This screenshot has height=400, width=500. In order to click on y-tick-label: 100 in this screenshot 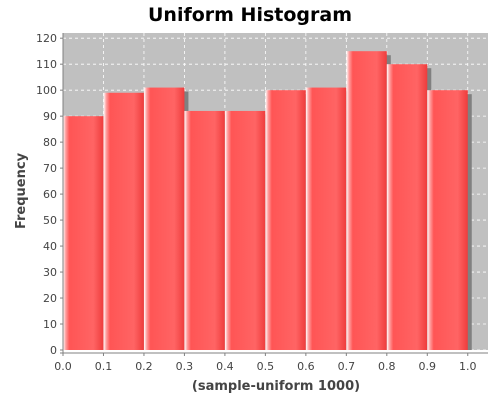, I will do `click(46, 90)`.